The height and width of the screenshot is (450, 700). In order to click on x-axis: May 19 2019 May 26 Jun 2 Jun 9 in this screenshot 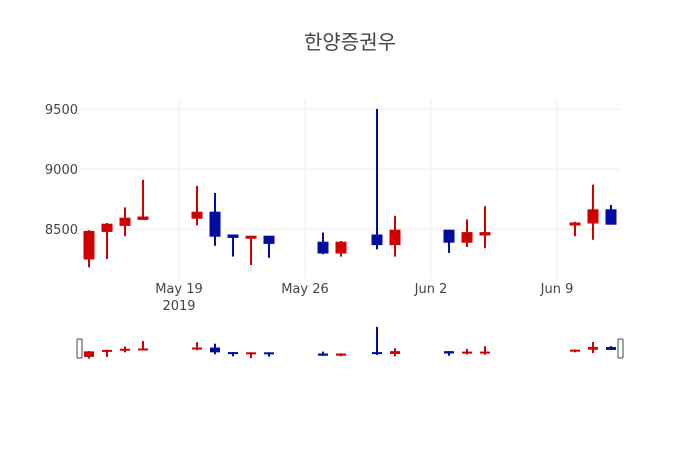, I will do `click(364, 298)`.